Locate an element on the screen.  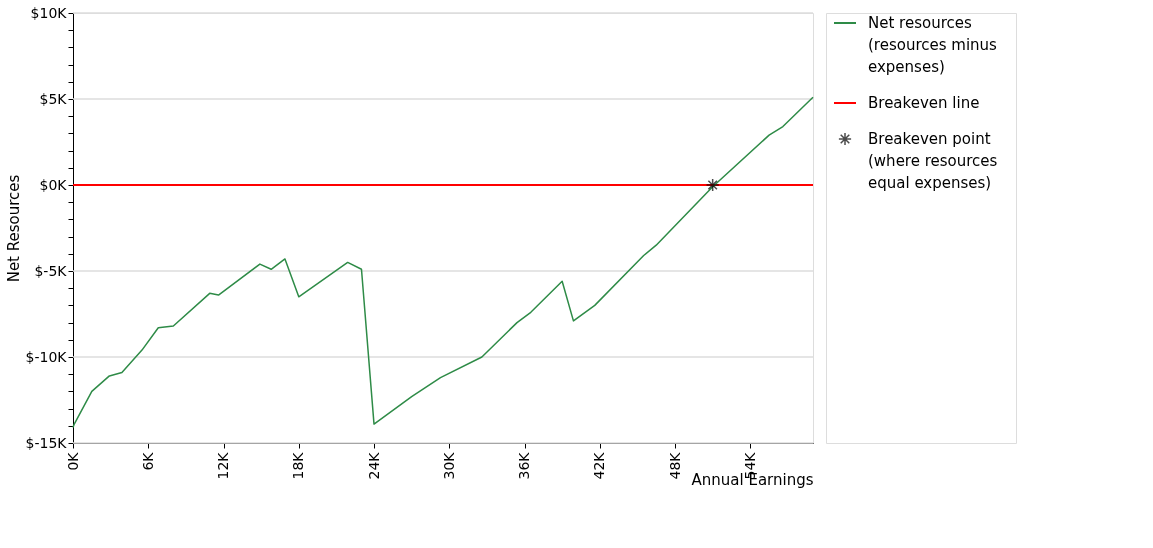
y-tick-label: $10K is located at coordinates (49, 12).